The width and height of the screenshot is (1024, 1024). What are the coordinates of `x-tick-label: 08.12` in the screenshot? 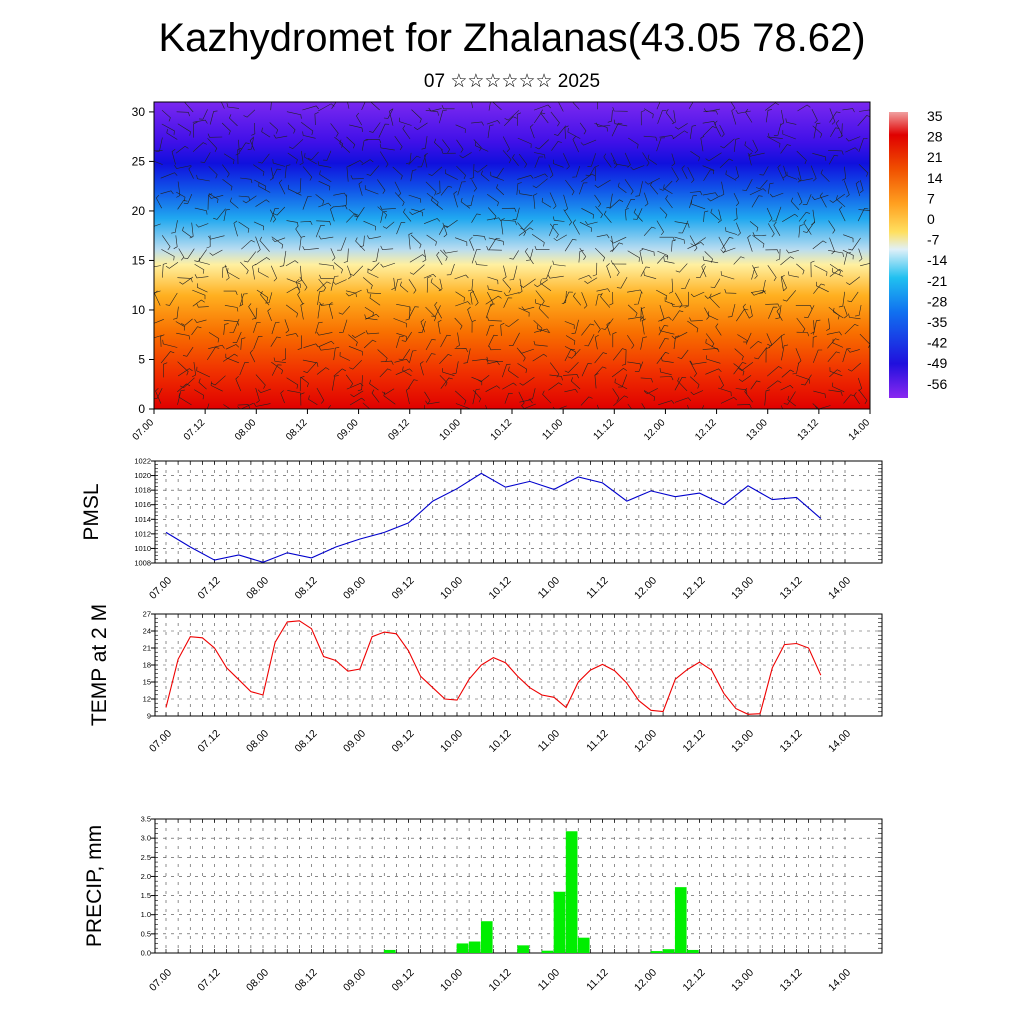 It's located at (306, 741).